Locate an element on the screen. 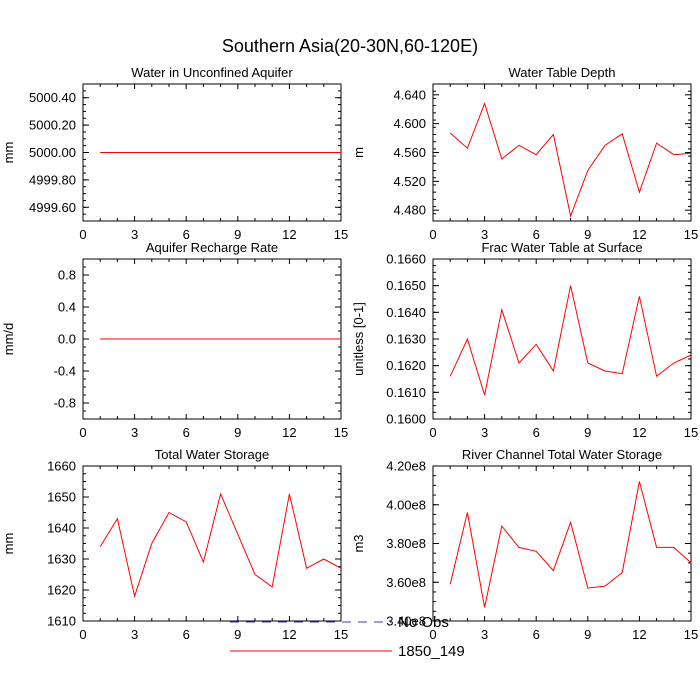  panel-title: Water in Unconfined Aquifer is located at coordinates (212, 72).